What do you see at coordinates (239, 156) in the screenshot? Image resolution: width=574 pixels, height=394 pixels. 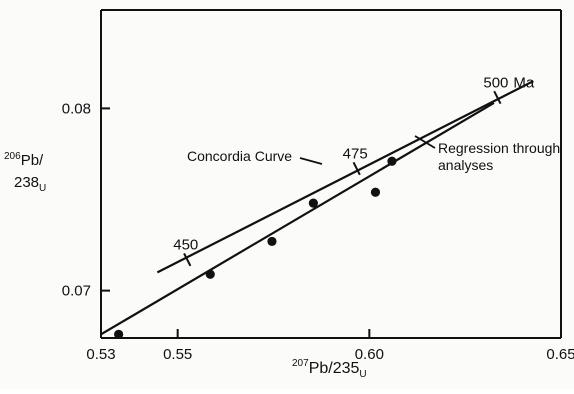 I see `concordia-curve-label: Concordia Curve` at bounding box center [239, 156].